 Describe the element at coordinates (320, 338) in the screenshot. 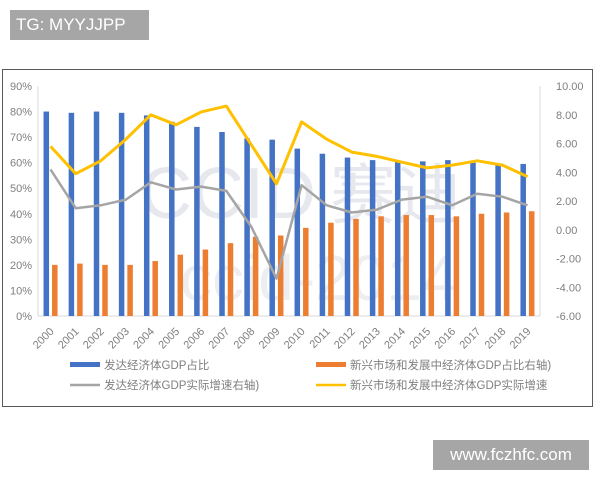

I see `x-axis-tick: 2011` at that location.